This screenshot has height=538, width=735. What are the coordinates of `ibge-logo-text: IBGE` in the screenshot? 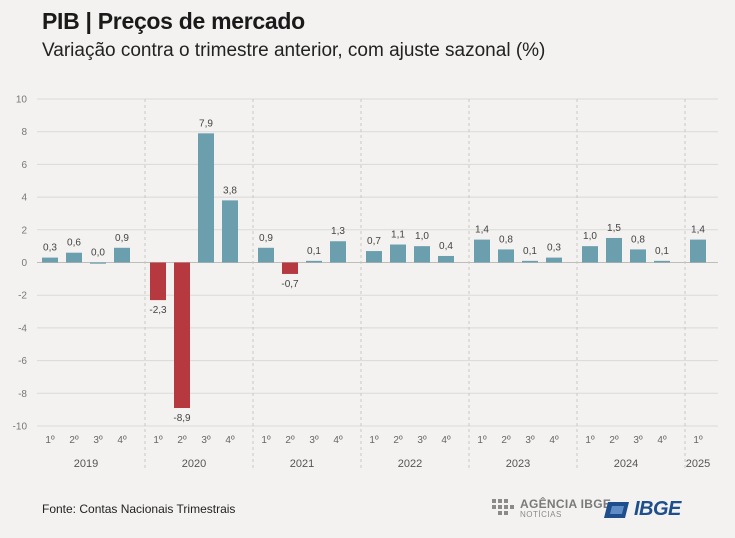 It's located at (657, 509).